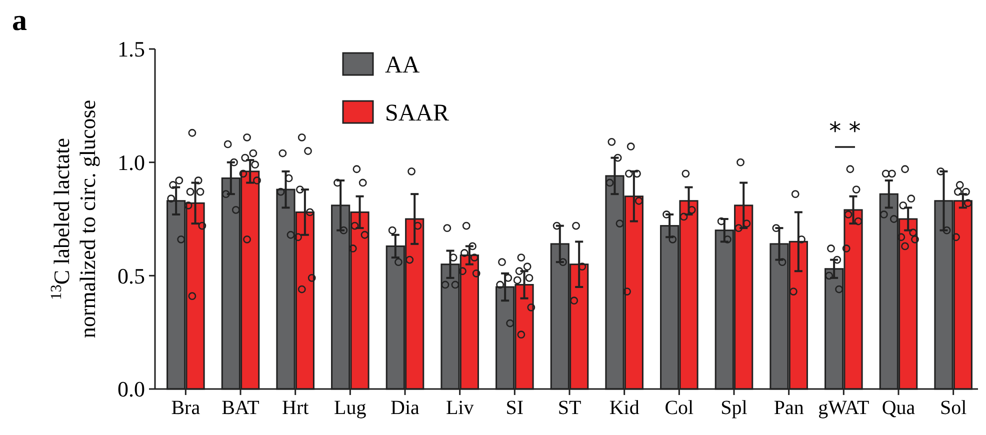  What do you see at coordinates (734, 408) in the screenshot?
I see `x-tick-label: Spl` at bounding box center [734, 408].